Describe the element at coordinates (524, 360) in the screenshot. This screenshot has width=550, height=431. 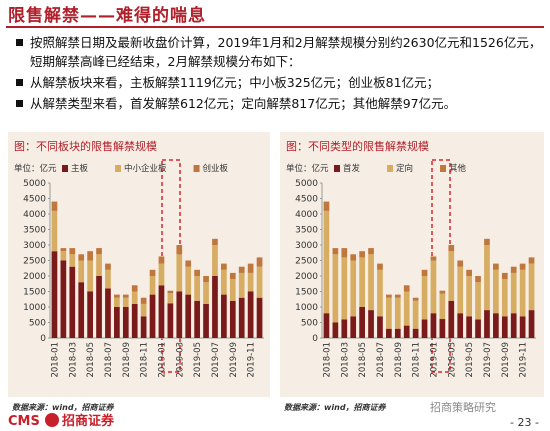
I see `x-tick-label: 2019-11` at that location.